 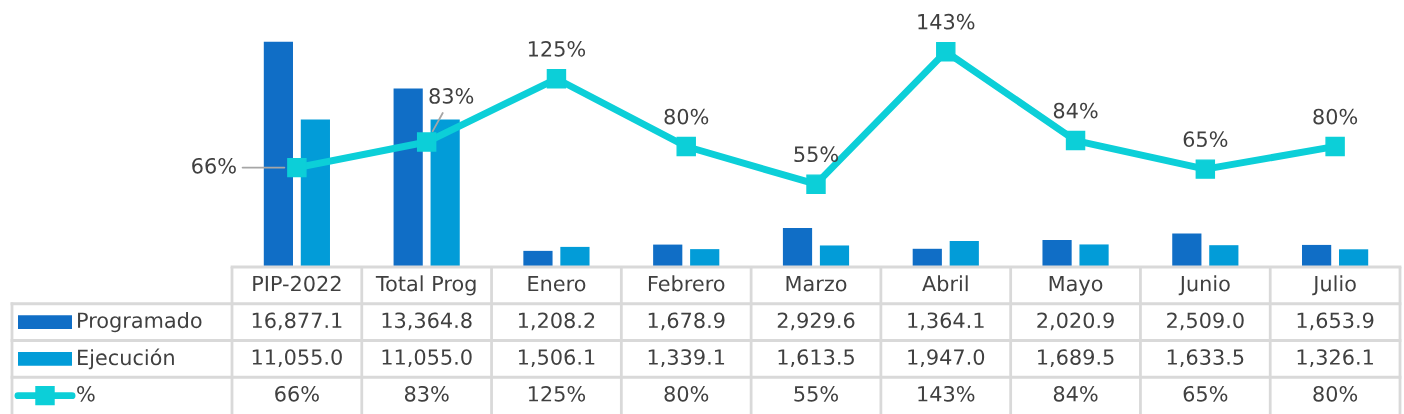 I want to click on data-label: 143%, so click(x=946, y=393).